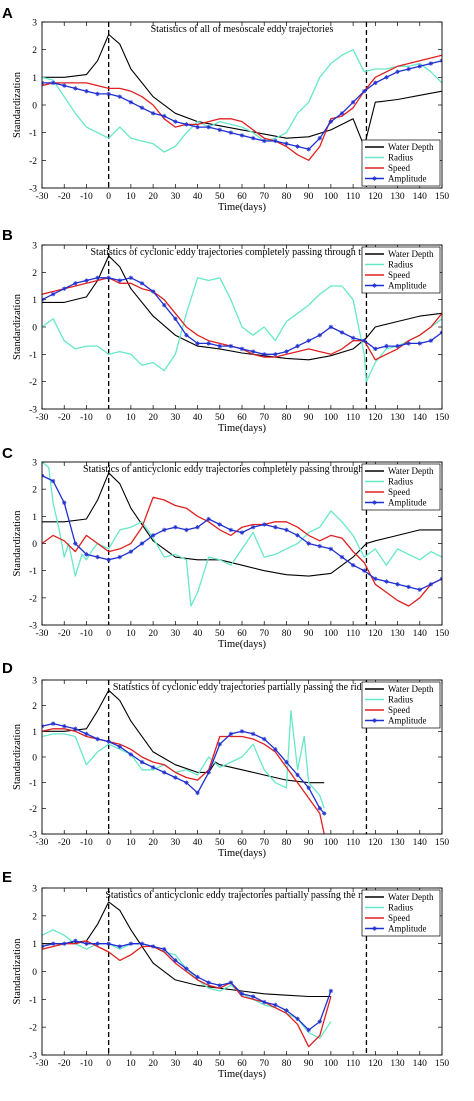 The height and width of the screenshot is (1101, 474). I want to click on x-tick-label: 0, so click(108, 1064).